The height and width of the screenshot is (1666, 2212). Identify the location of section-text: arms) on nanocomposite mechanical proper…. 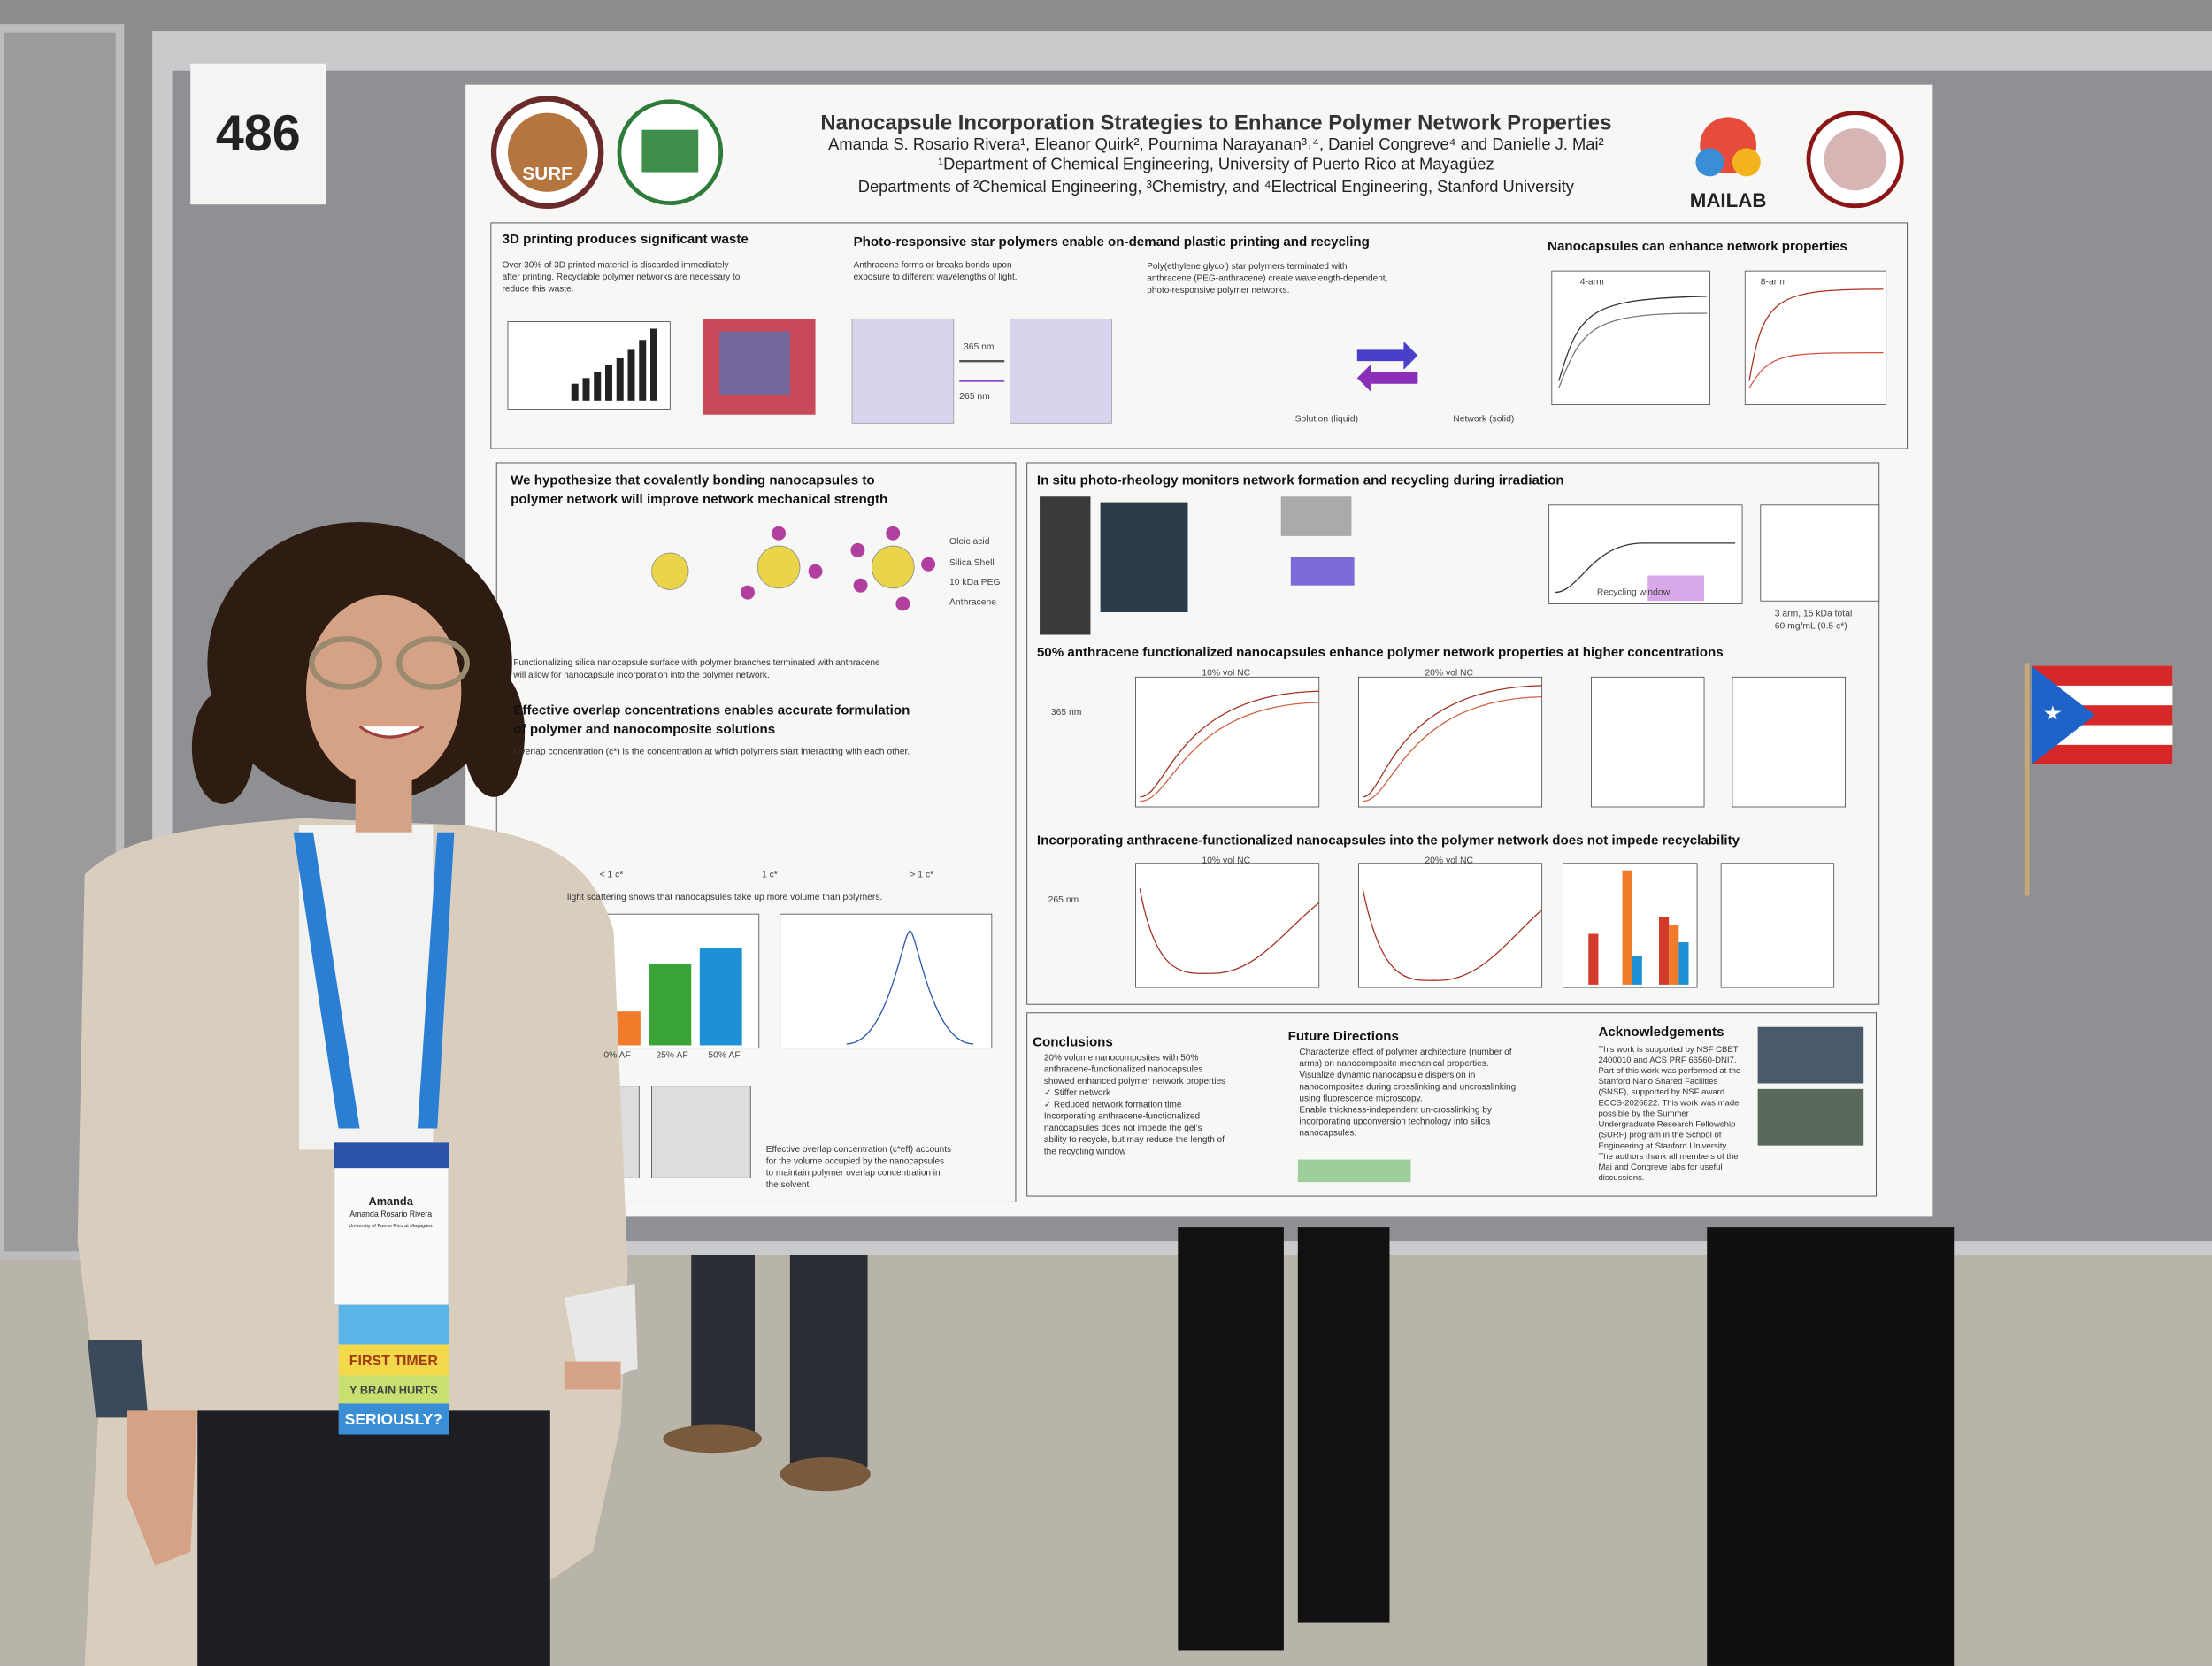
(1394, 1064).